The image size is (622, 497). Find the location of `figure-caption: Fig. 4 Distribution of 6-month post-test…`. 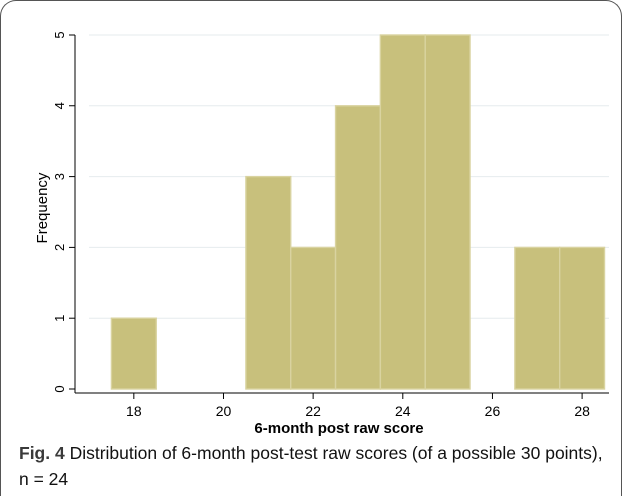

figure-caption: Fig. 4 Distribution of 6-month post-test… is located at coordinates (314, 466).